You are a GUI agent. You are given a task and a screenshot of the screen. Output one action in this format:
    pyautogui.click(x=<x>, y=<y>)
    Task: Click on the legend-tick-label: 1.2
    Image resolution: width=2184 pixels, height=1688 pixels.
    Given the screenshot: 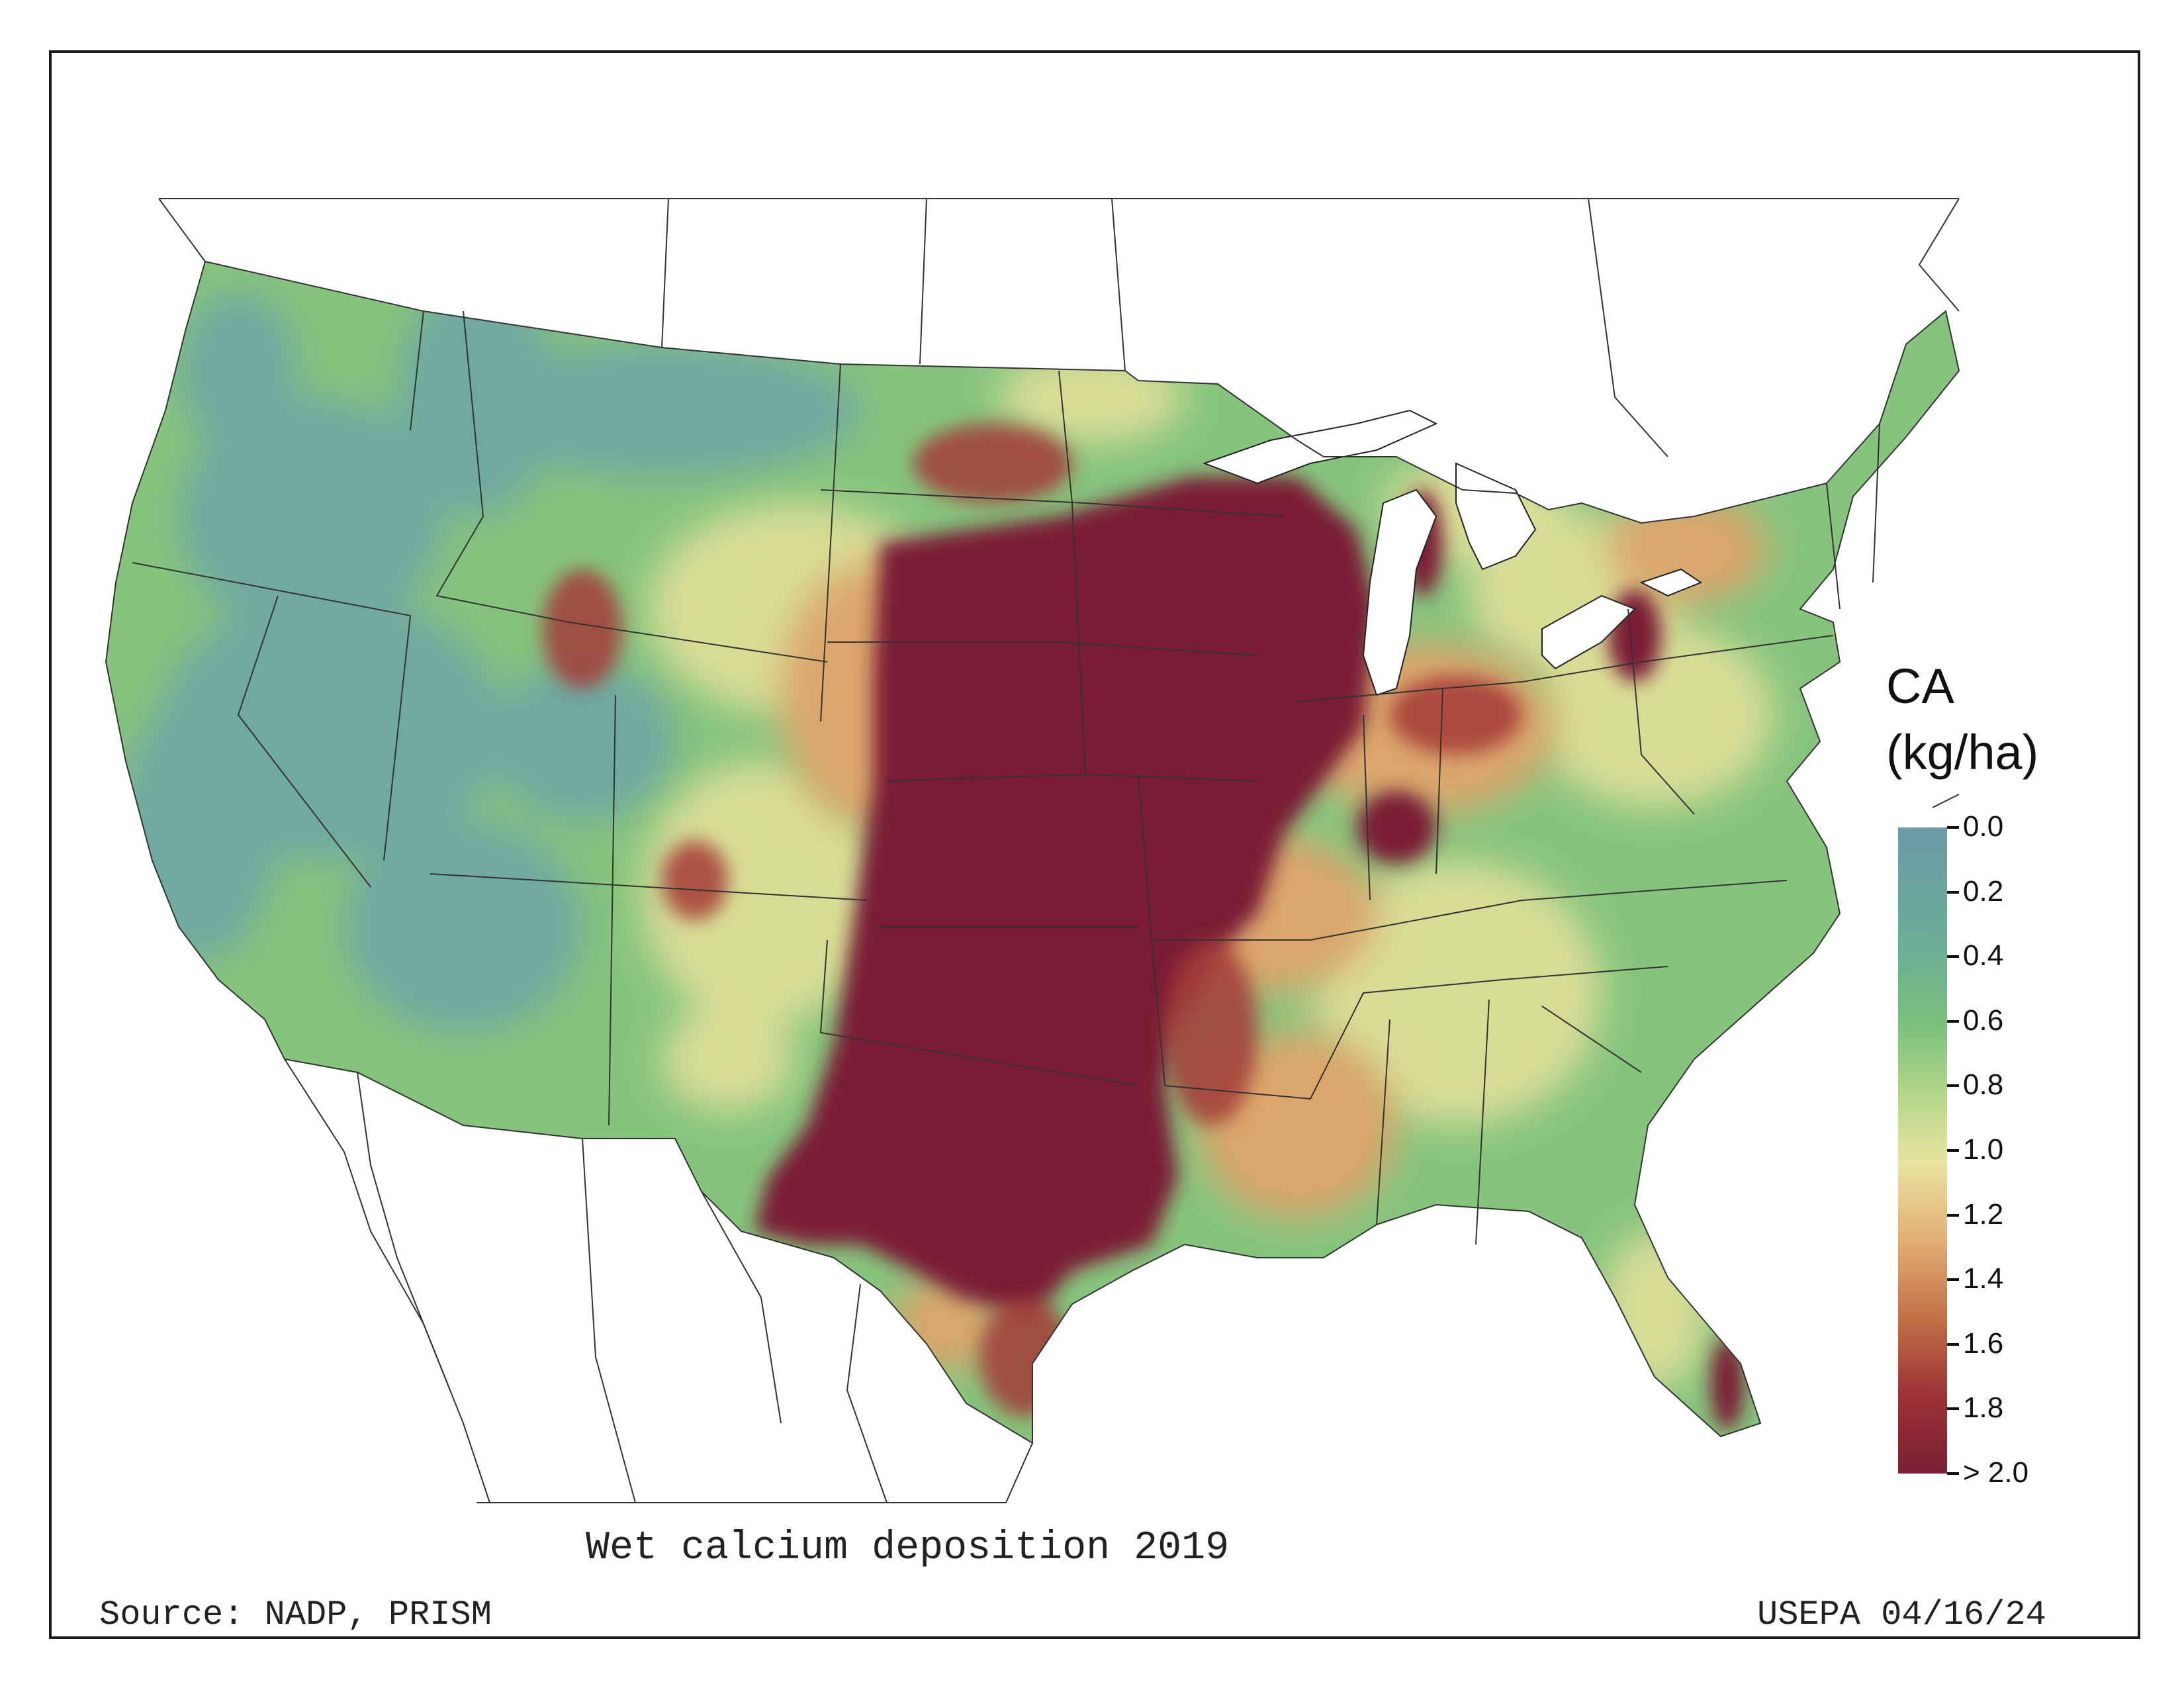 What is the action you would take?
    pyautogui.click(x=1983, y=1214)
    